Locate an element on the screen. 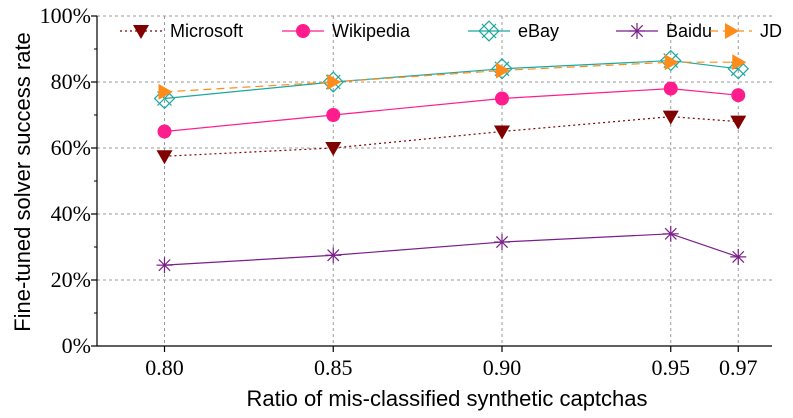  legend-label: Baidu is located at coordinates (689, 31).